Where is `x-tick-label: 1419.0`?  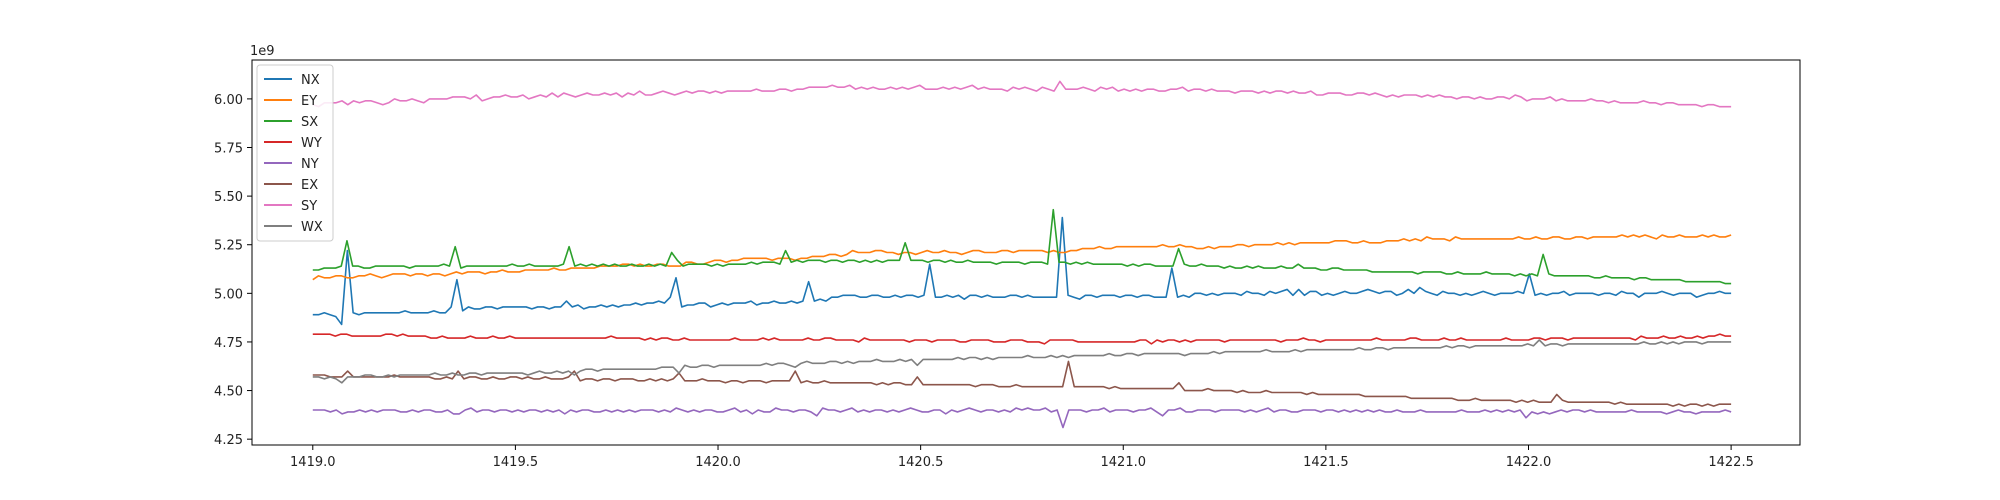
x-tick-label: 1419.0 is located at coordinates (313, 462).